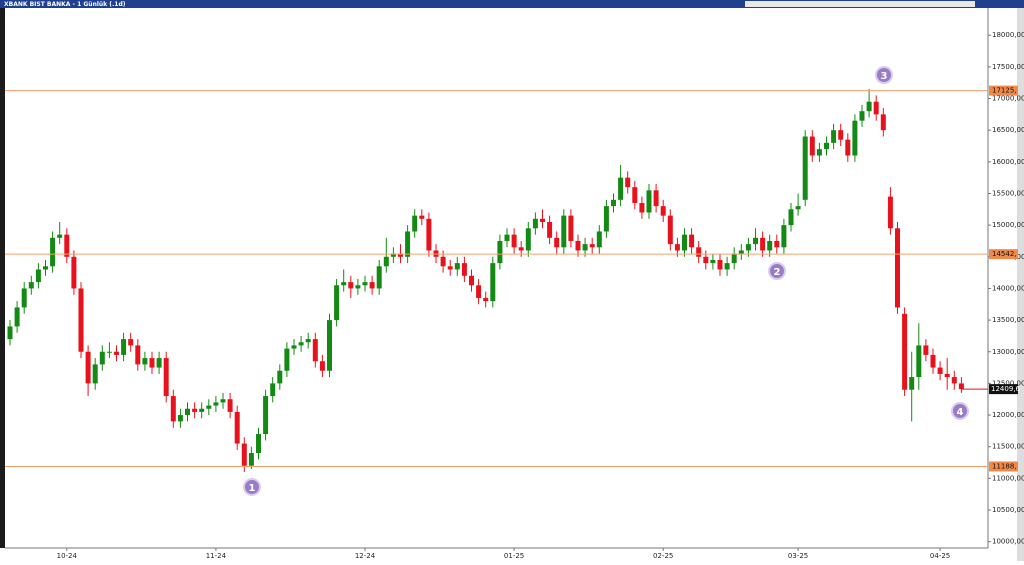 Image resolution: width=1024 pixels, height=565 pixels. I want to click on y-tick-label: 16000,00, so click(1008, 162).